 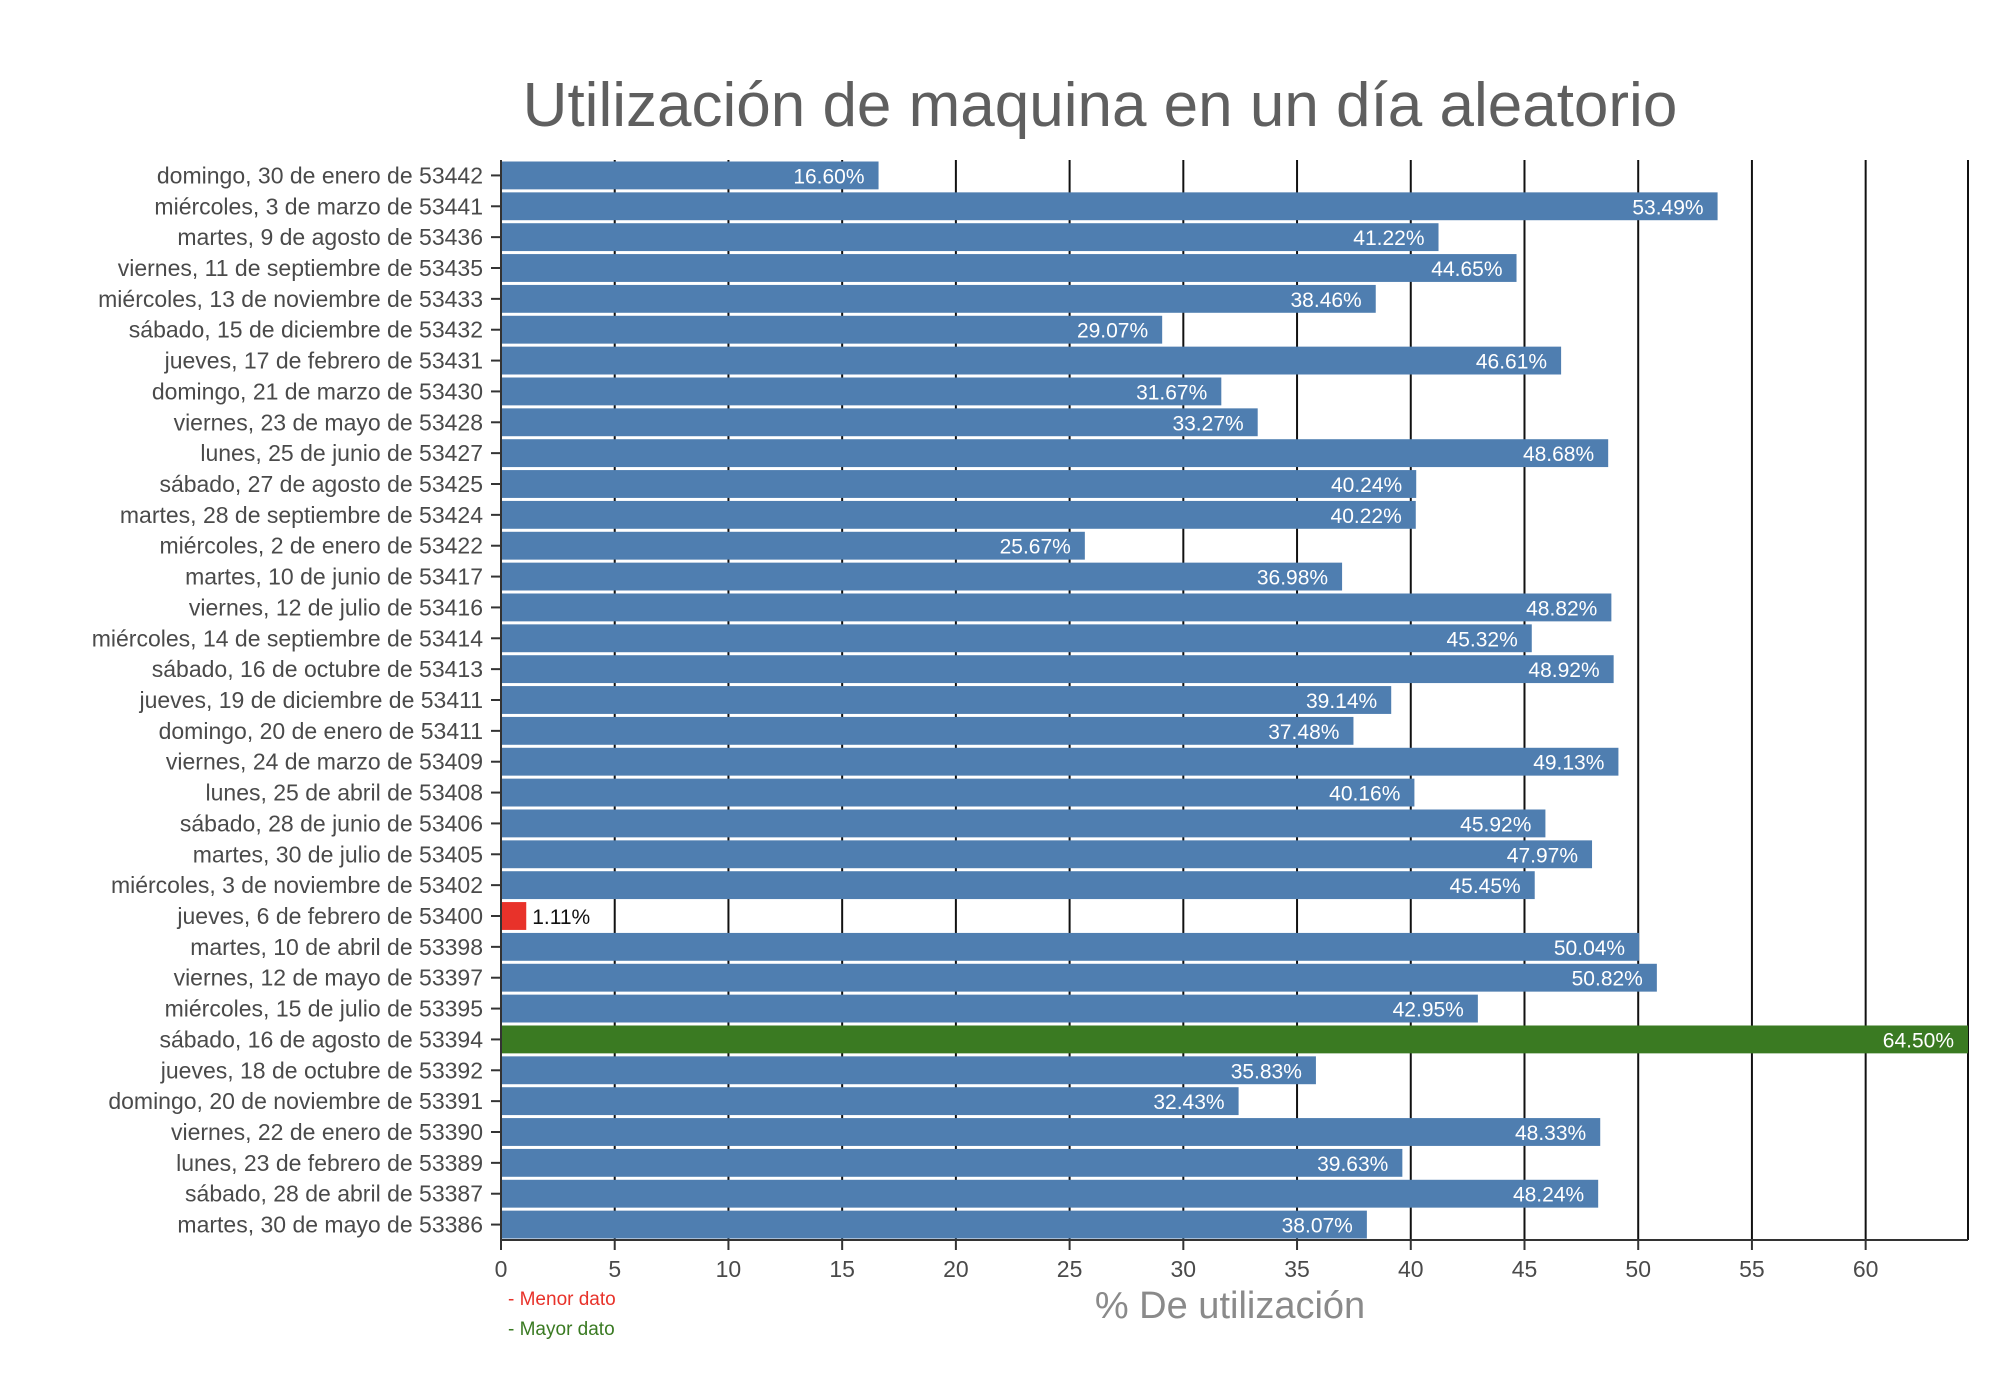 I want to click on x-tick-label: 35, so click(x=1297, y=1269).